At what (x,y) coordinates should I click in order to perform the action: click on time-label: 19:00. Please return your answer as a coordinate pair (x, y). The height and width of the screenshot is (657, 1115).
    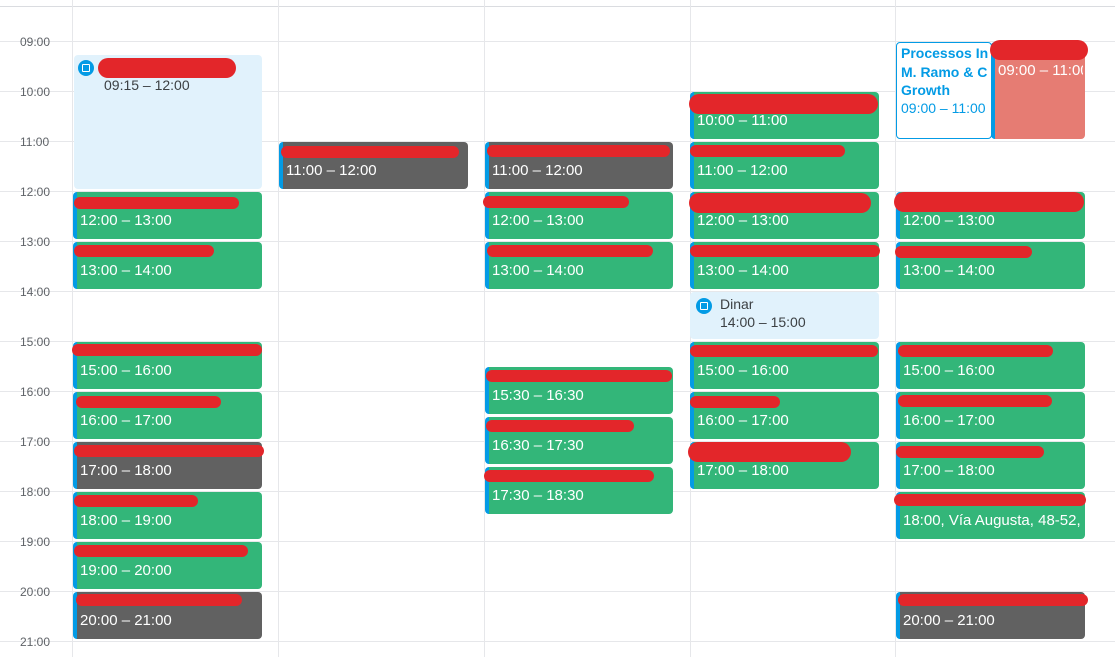
    Looking at the image, I should click on (35, 542).